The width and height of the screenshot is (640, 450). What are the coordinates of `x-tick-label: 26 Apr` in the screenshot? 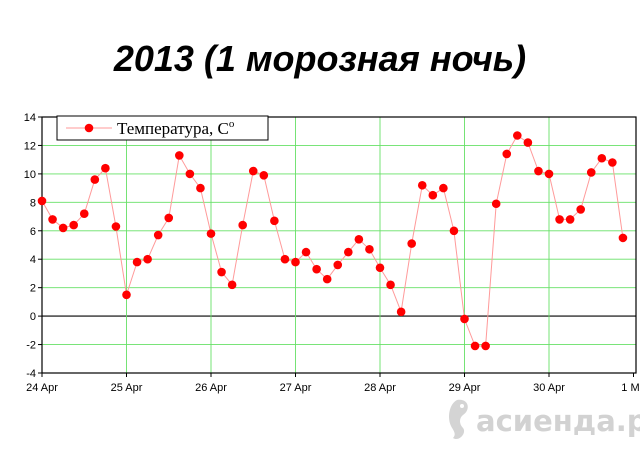 It's located at (211, 388).